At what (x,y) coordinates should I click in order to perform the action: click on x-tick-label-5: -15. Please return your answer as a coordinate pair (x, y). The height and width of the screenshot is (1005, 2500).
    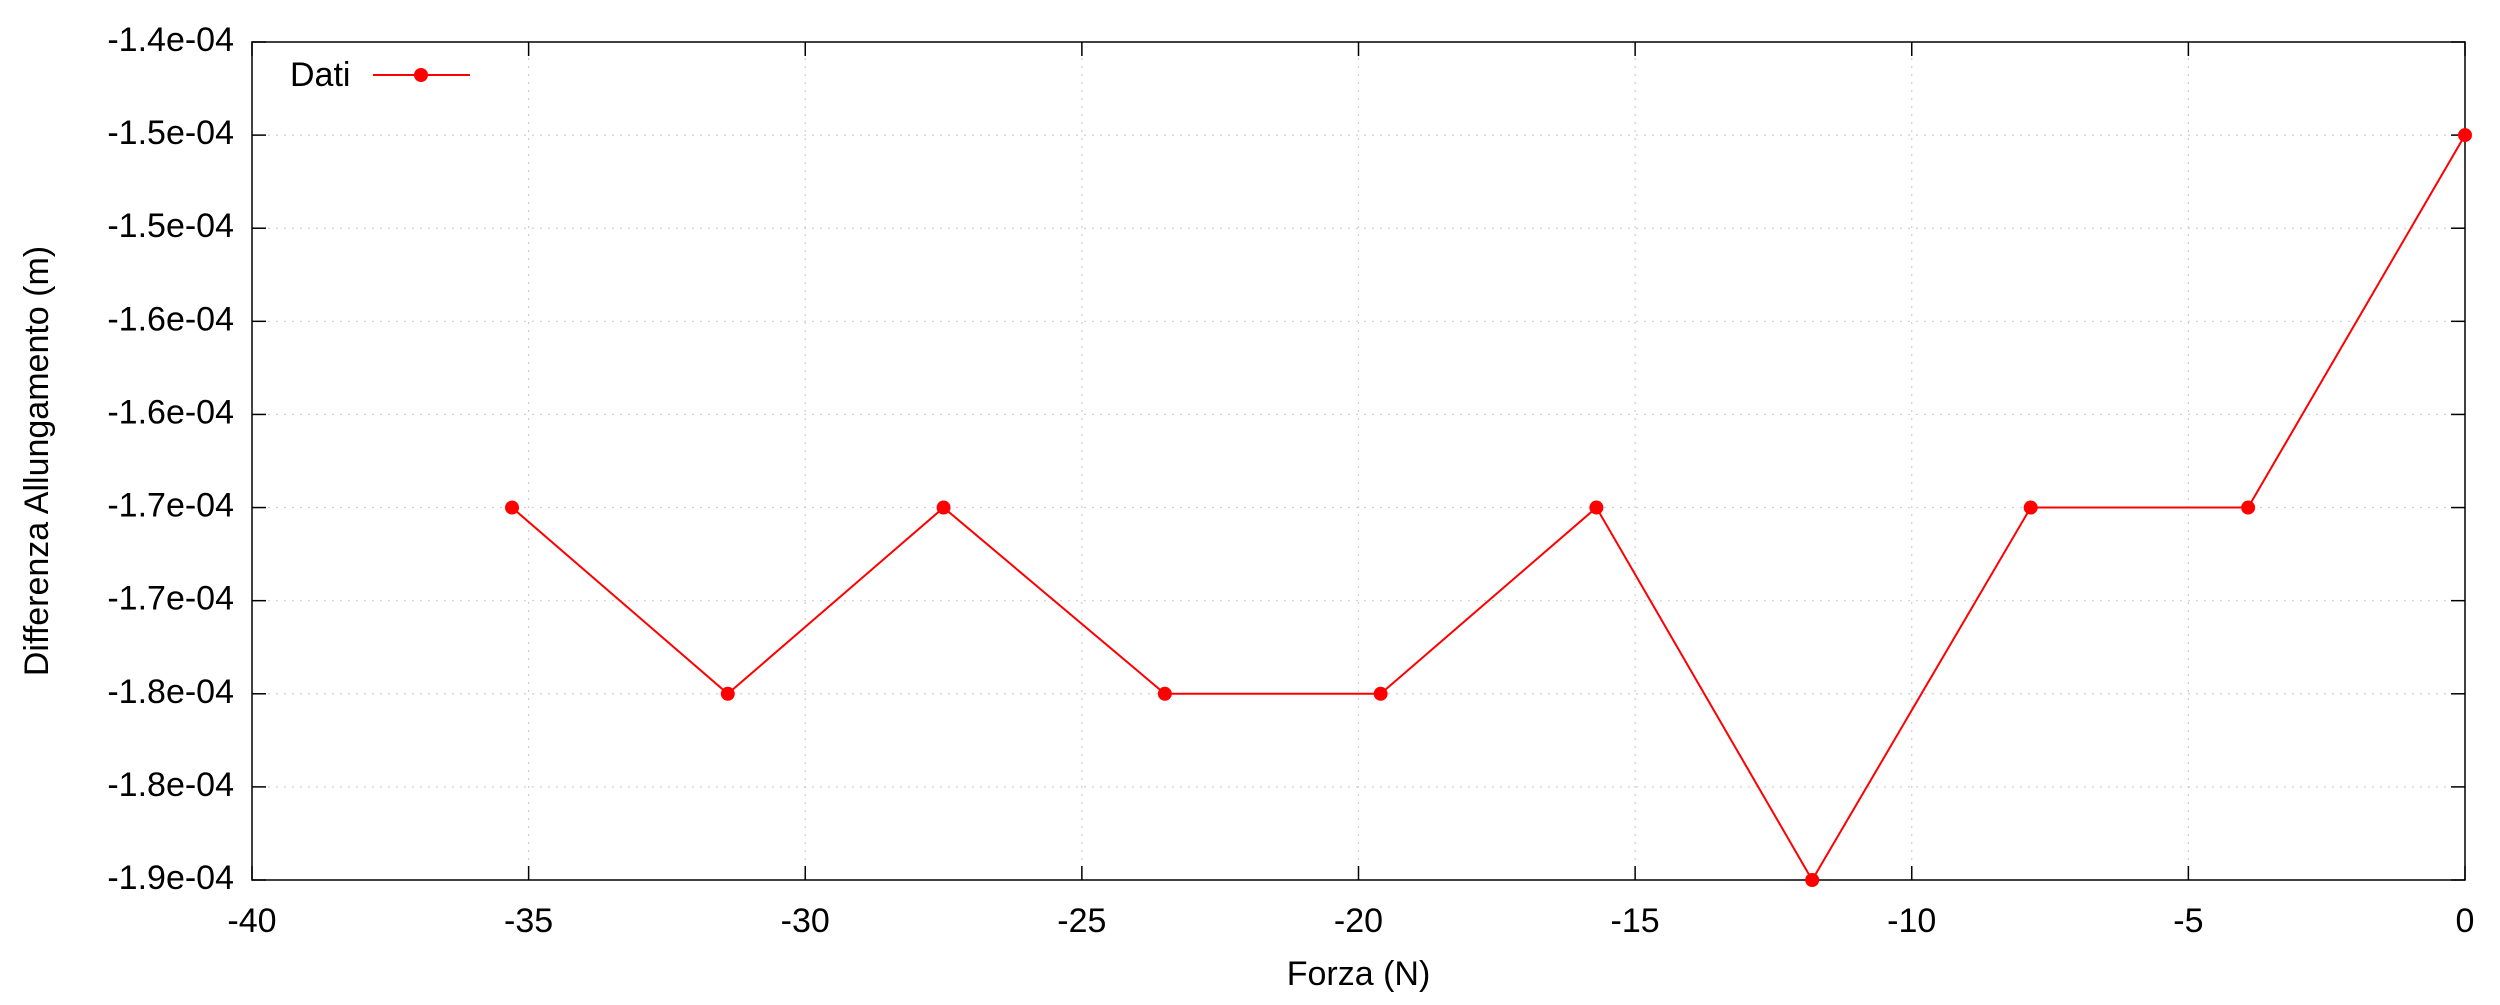
    Looking at the image, I should click on (1635, 921).